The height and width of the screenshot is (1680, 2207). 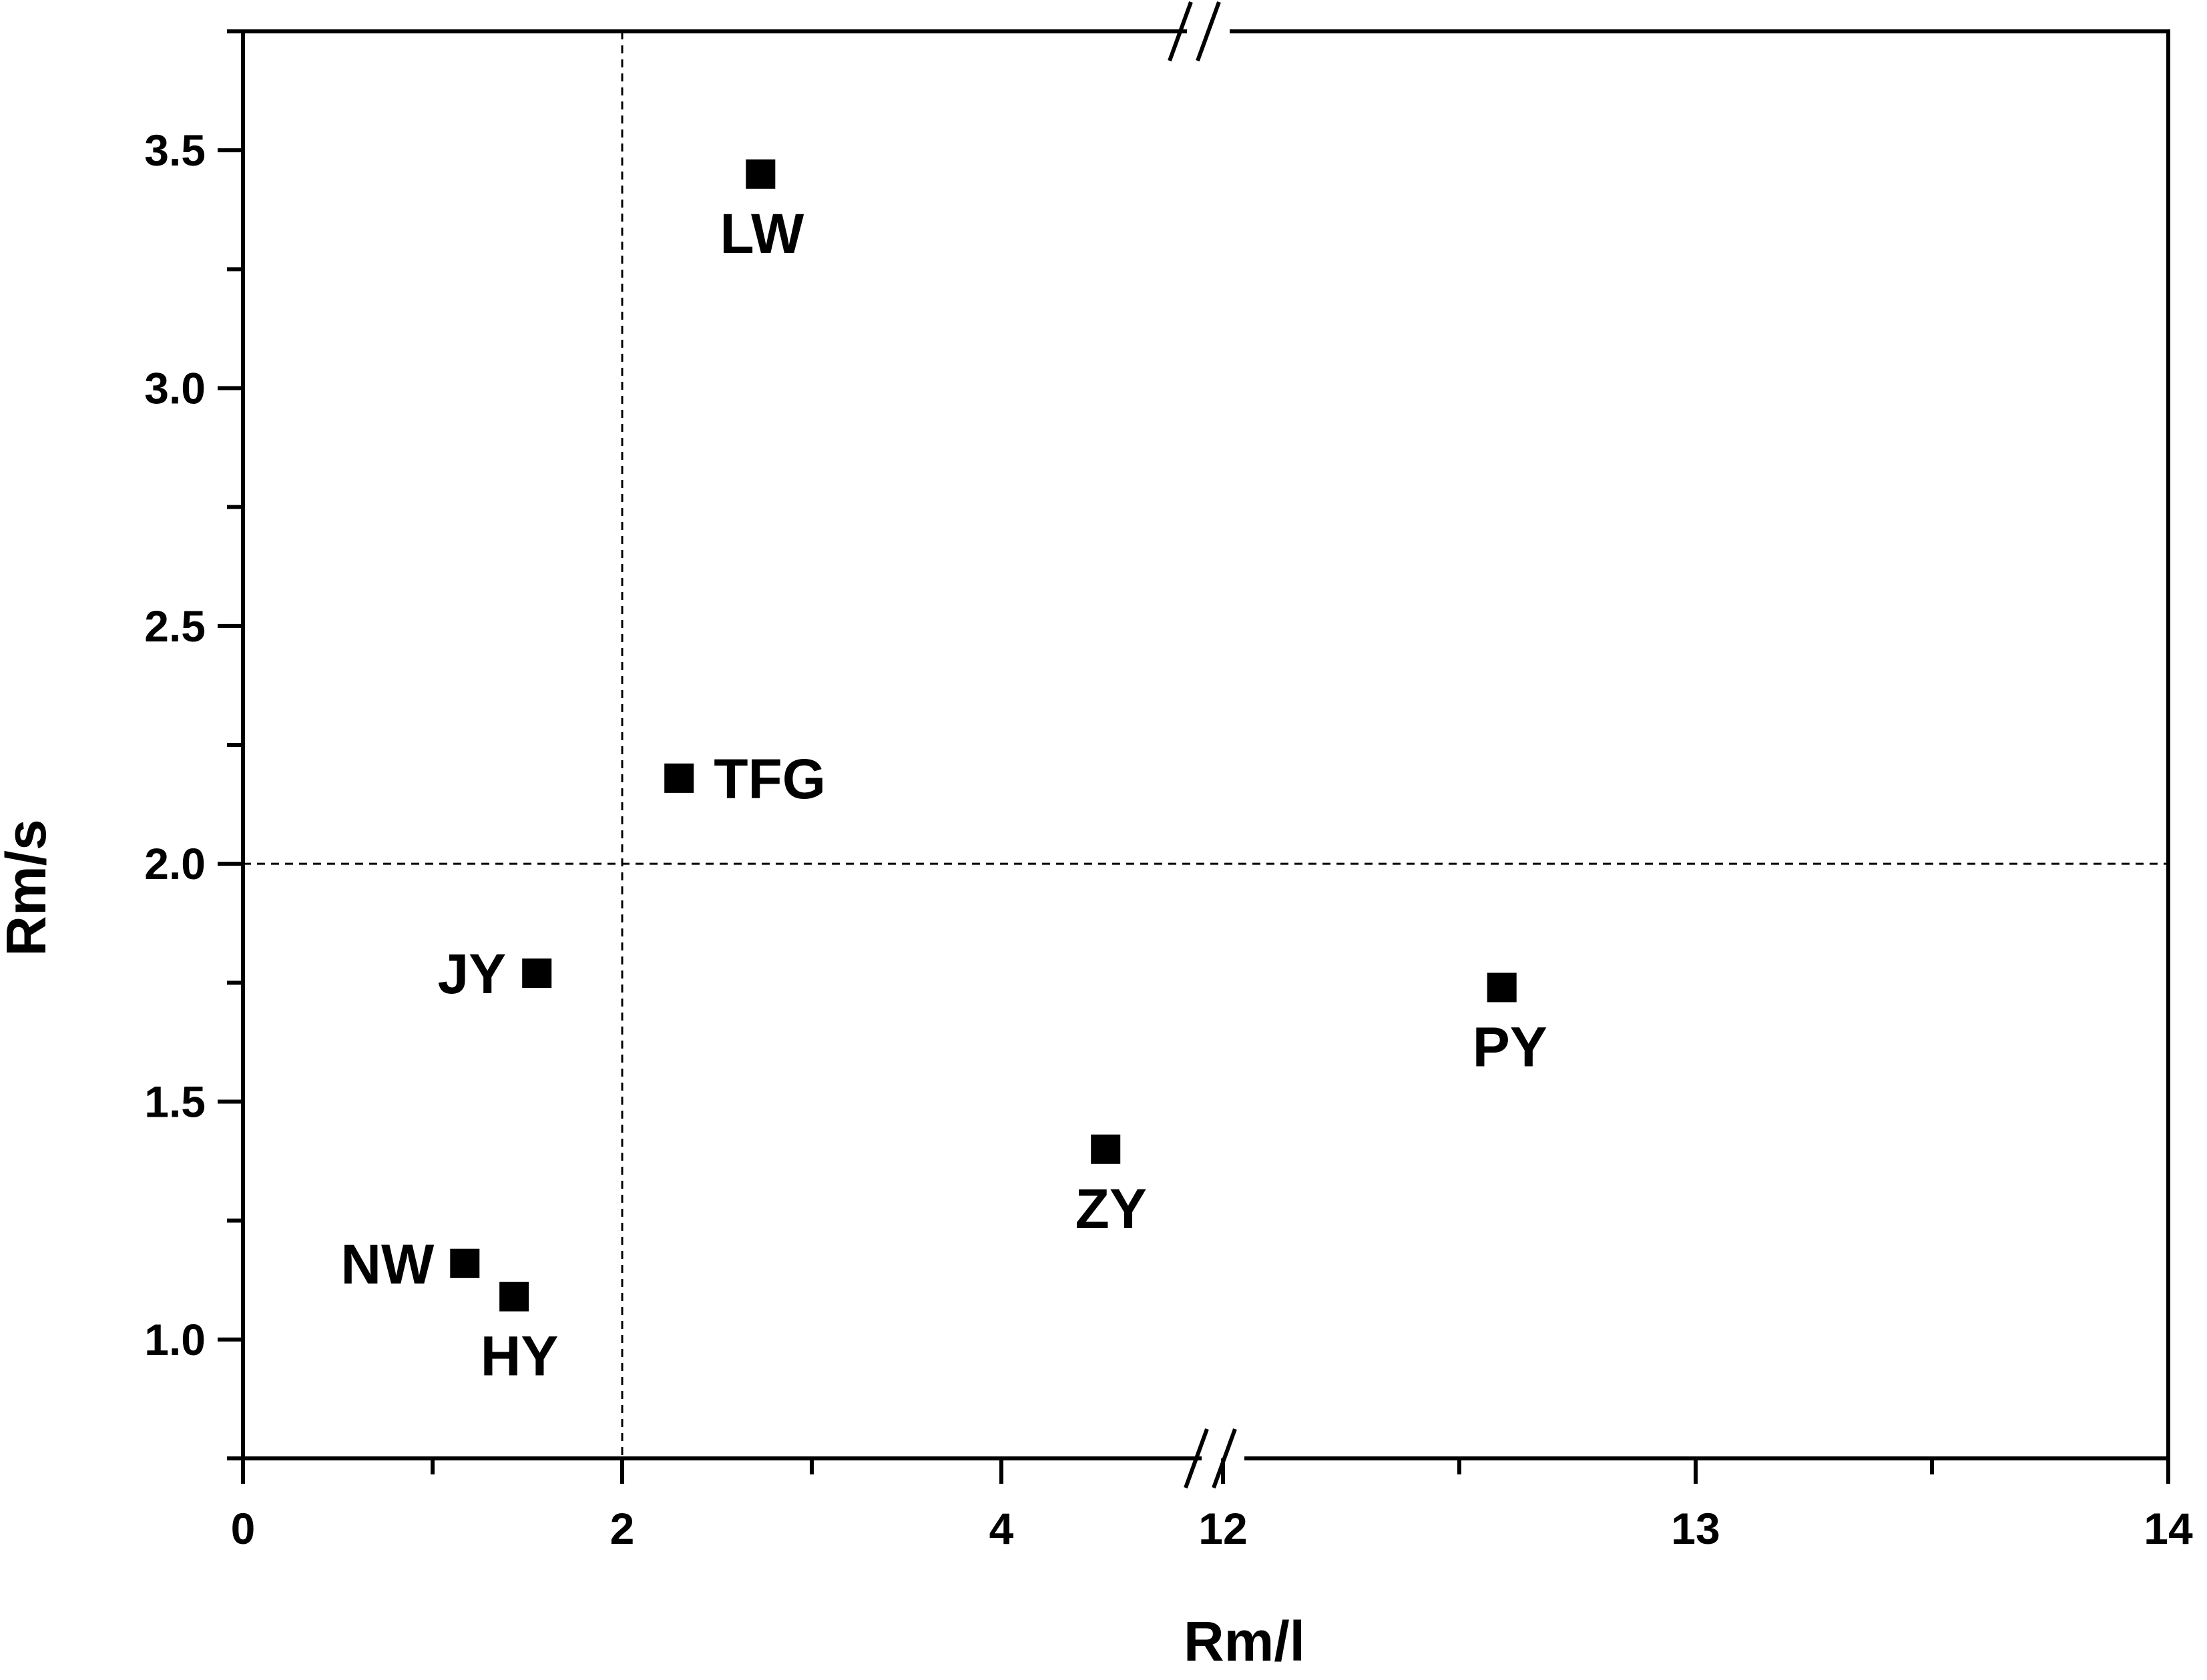 What do you see at coordinates (1106, 1149) in the screenshot?
I see `data-point-zy` at bounding box center [1106, 1149].